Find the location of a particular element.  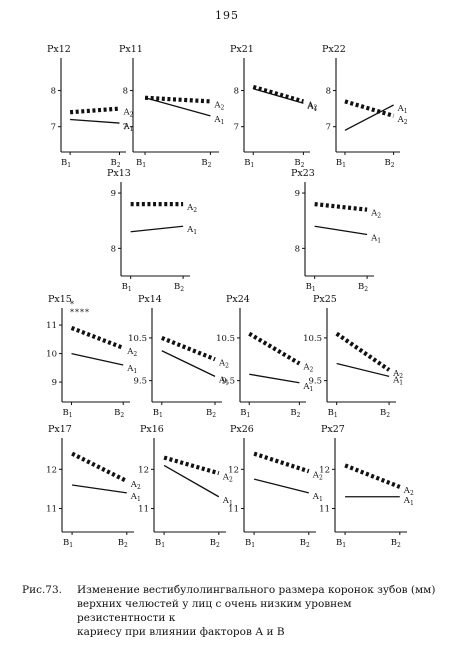

page-number: 195 is located at coordinates (227, 15).